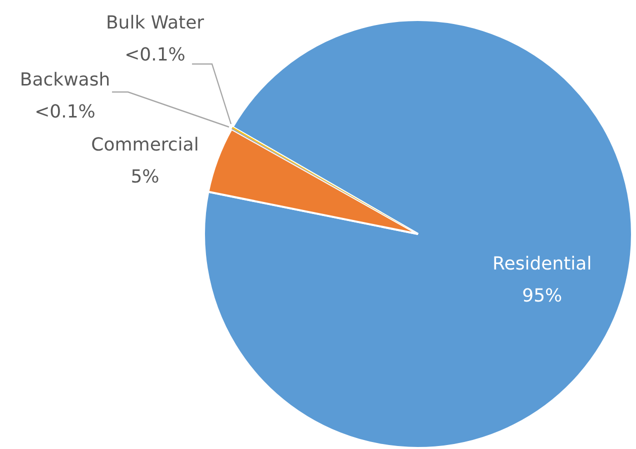  What do you see at coordinates (65, 80) in the screenshot?
I see `slice-label: Backwash` at bounding box center [65, 80].